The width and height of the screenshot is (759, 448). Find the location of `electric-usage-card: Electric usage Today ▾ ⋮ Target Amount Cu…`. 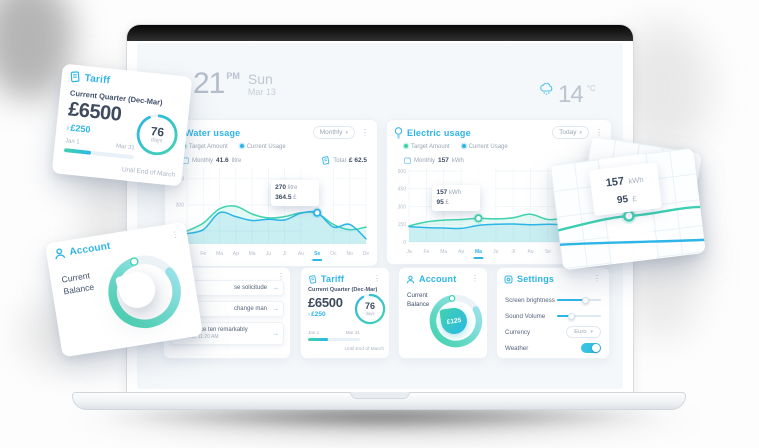

electric-usage-card: Electric usage Today ▾ ⋮ Target Amount Cu… is located at coordinates (499, 192).